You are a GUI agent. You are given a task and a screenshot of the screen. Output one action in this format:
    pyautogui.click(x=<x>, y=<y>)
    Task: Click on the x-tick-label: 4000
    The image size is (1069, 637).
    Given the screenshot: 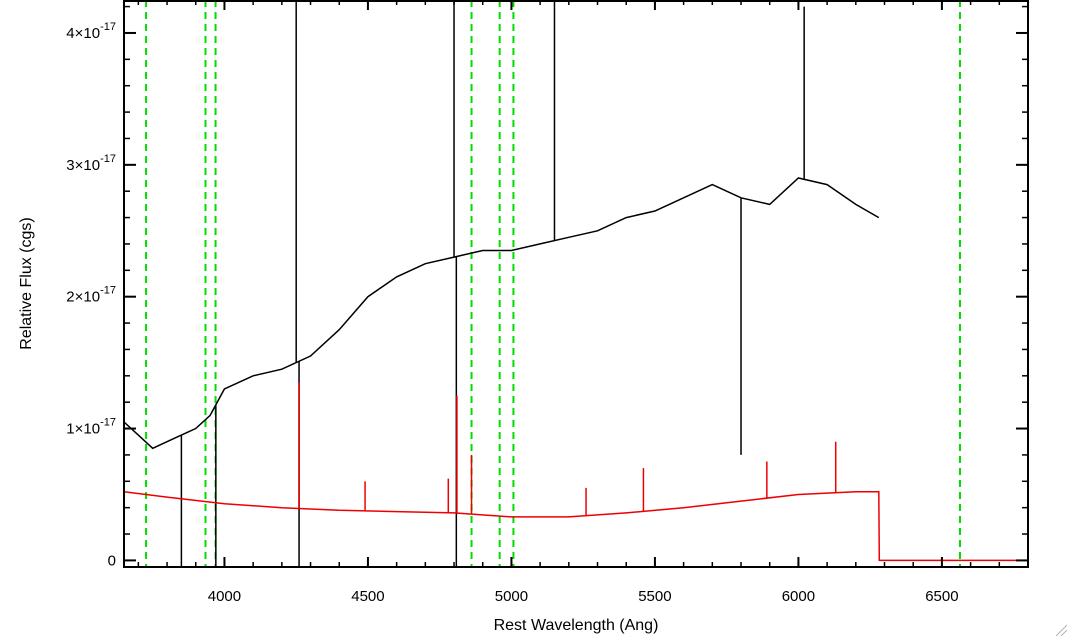 What is the action you would take?
    pyautogui.click(x=224, y=596)
    